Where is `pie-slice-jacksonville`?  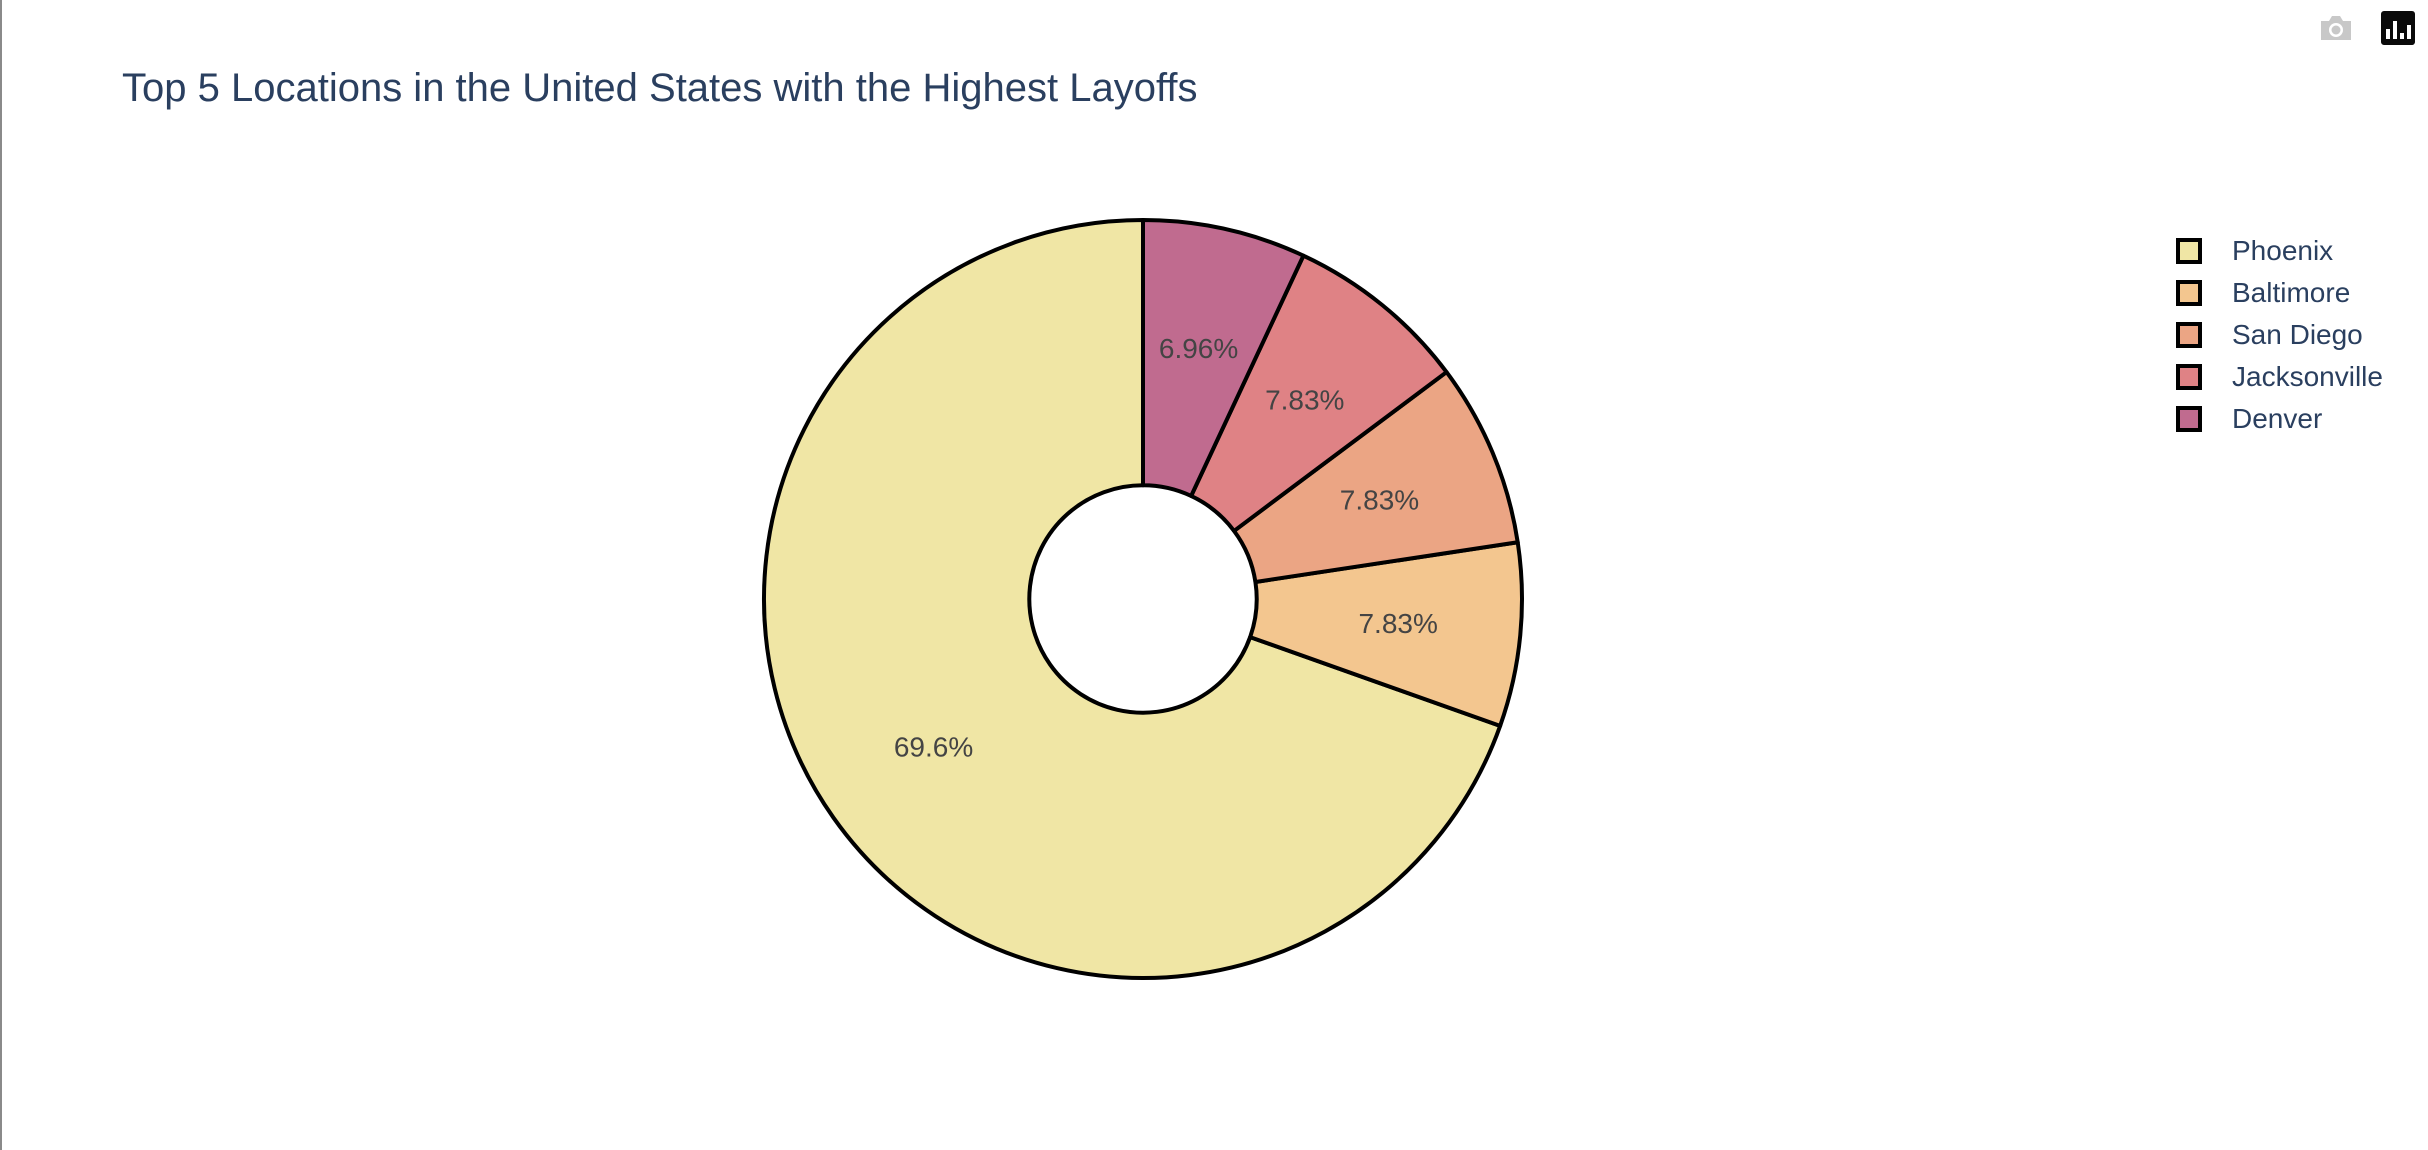 pie-slice-jacksonville is located at coordinates (1319, 393).